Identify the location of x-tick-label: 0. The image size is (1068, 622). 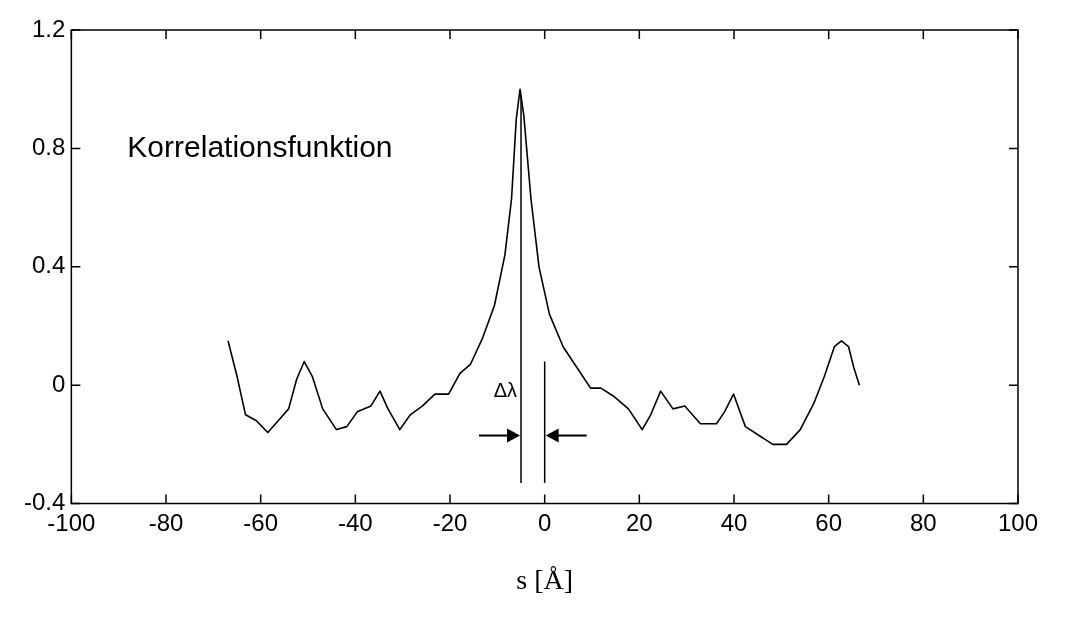
(545, 522).